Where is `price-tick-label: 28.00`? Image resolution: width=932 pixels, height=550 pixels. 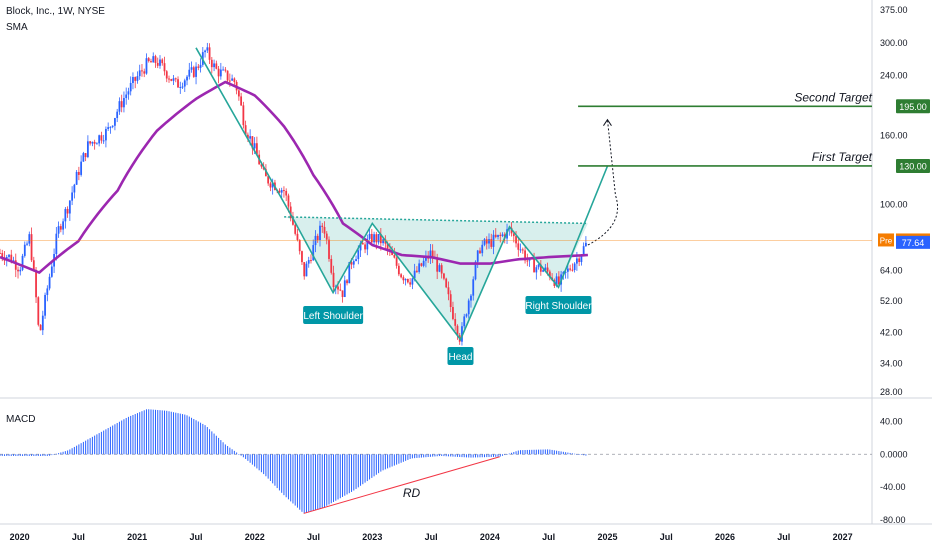 price-tick-label: 28.00 is located at coordinates (891, 392).